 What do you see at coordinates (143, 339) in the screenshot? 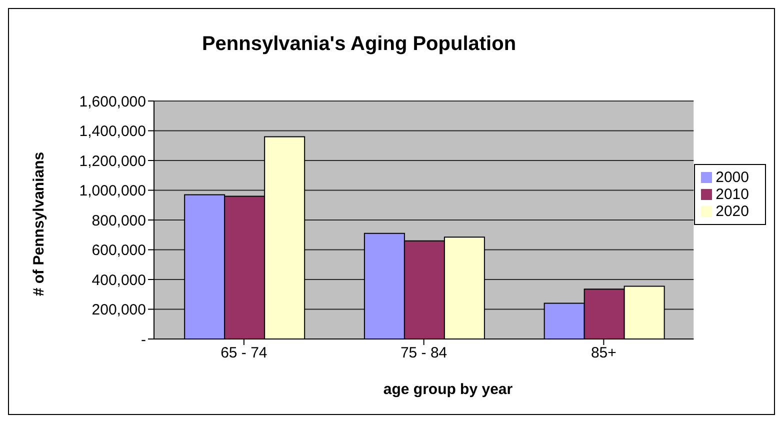
I see `y-tick-label: -` at bounding box center [143, 339].